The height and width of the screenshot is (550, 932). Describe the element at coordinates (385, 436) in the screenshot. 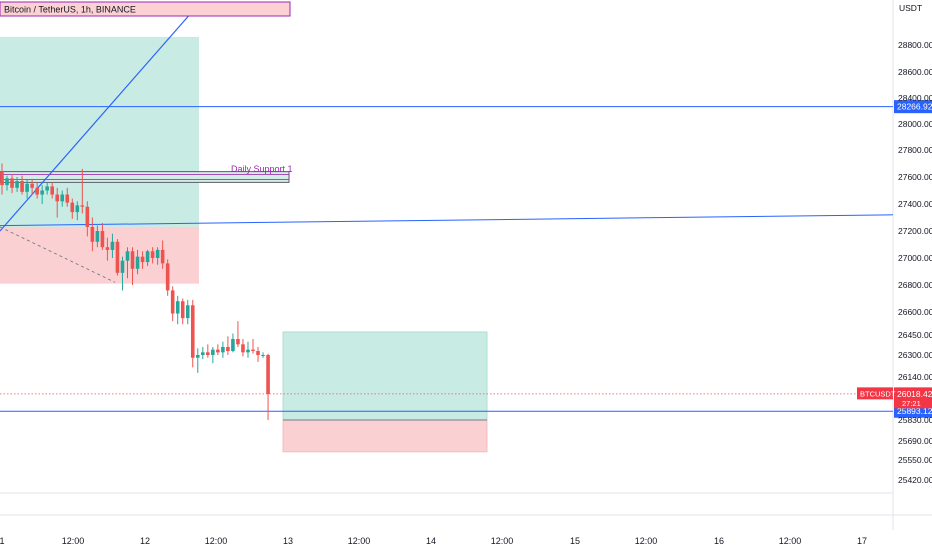

I see `long-position-2-stop-zone` at that location.